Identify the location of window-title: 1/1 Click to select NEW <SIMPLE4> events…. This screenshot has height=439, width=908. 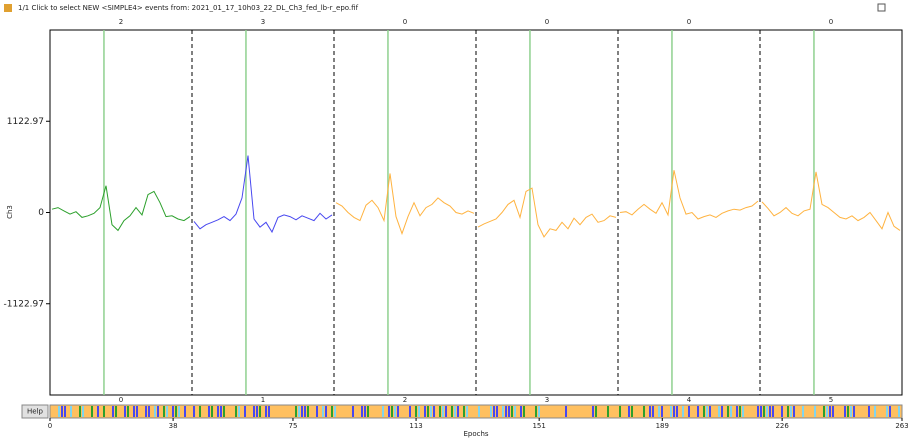
(188, 8).